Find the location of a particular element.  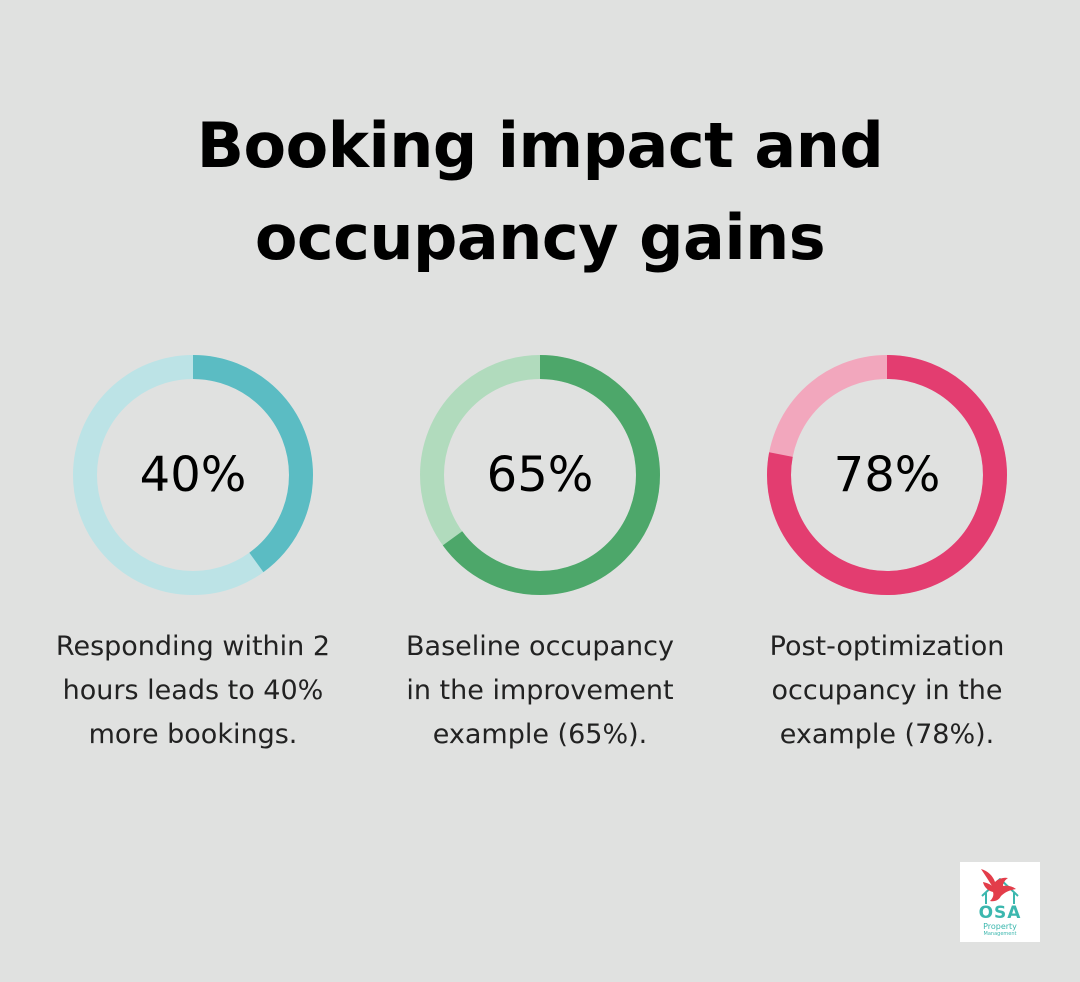

logo-subtitle-2: Management is located at coordinates (1000, 934).